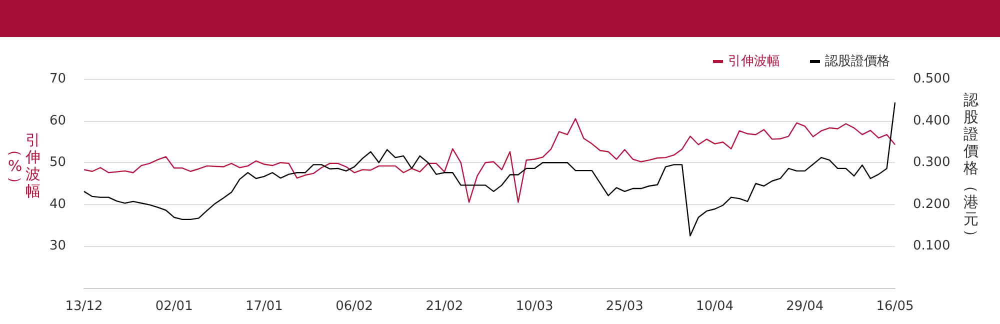 This screenshot has height=324, width=1000. I want to click on y-tick-label: 60, so click(57, 120).